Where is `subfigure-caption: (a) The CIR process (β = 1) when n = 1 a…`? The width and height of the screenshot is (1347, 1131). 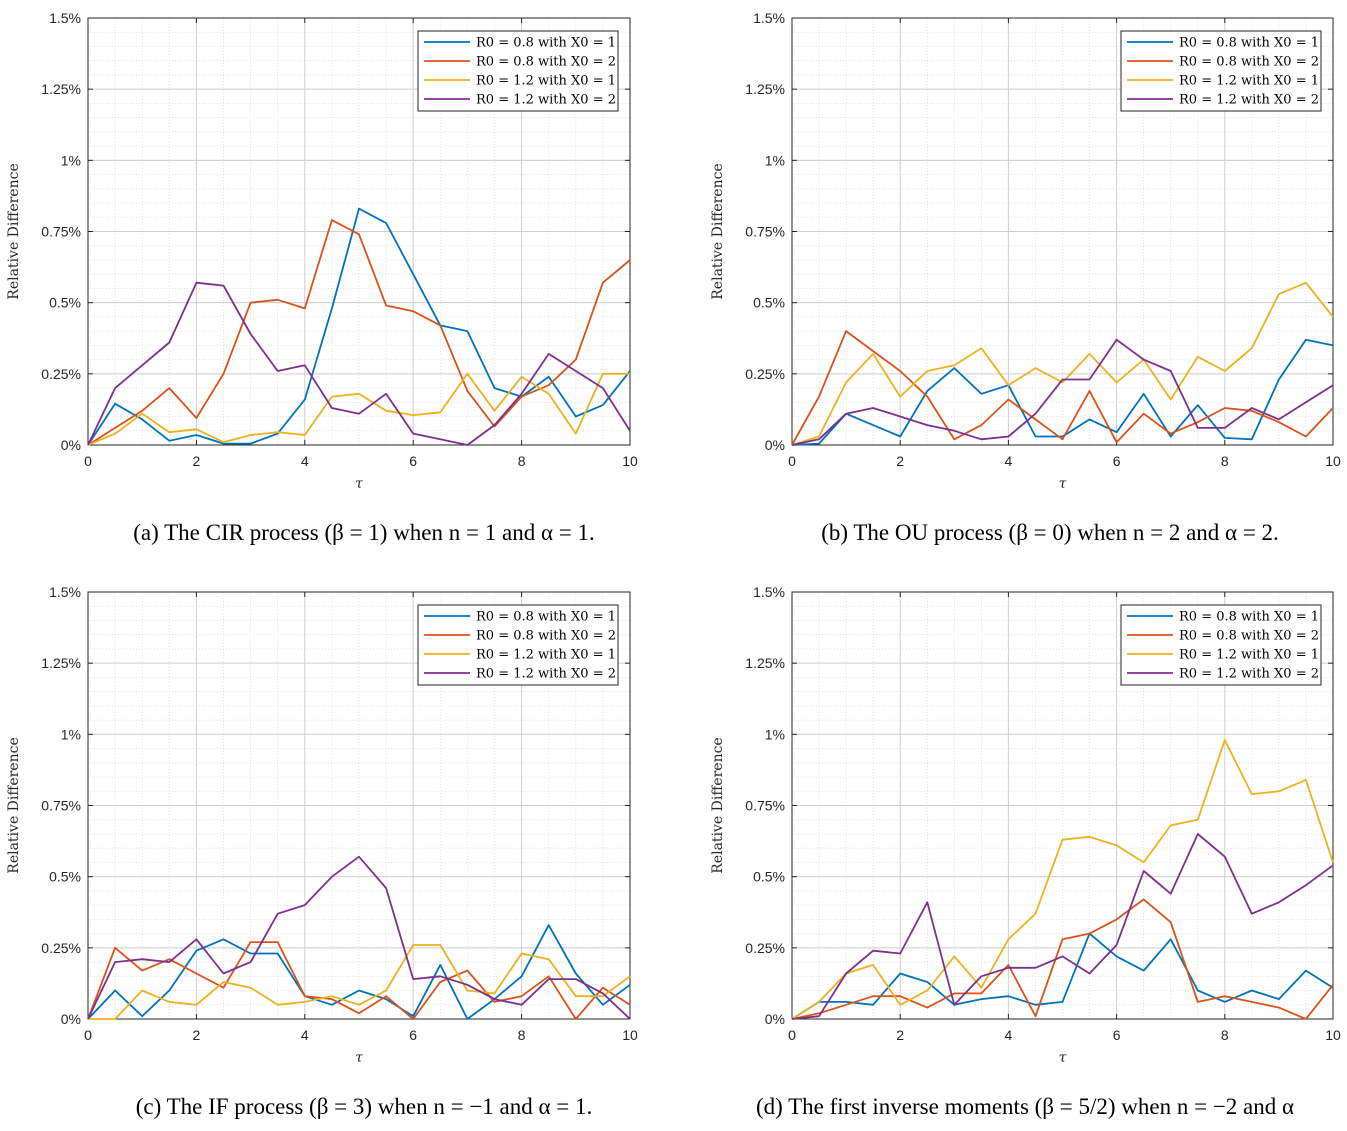
subfigure-caption: (a) The CIR process (β = 1) when n = 1 a… is located at coordinates (363, 532).